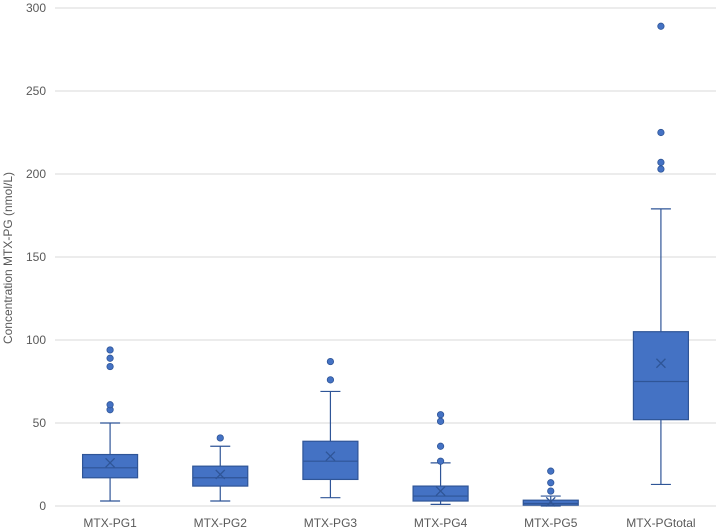 This screenshot has height=531, width=728. What do you see at coordinates (36, 340) in the screenshot?
I see `y-tick-label: 100` at bounding box center [36, 340].